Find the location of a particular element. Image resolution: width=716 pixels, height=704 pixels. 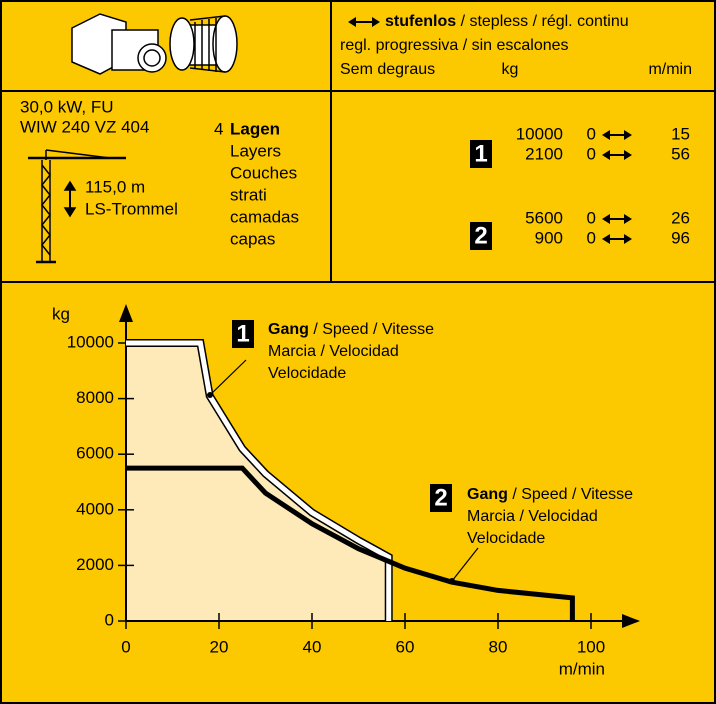

x-tick-label: 80 is located at coordinates (498, 646).